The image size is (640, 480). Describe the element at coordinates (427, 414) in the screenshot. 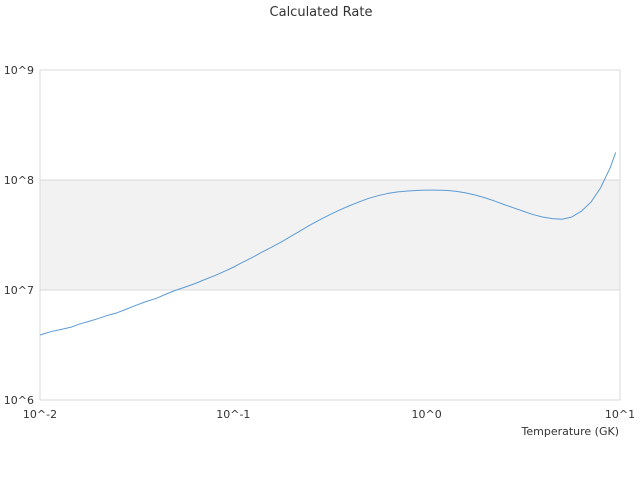

I see `x-tick-label: 10^0` at that location.